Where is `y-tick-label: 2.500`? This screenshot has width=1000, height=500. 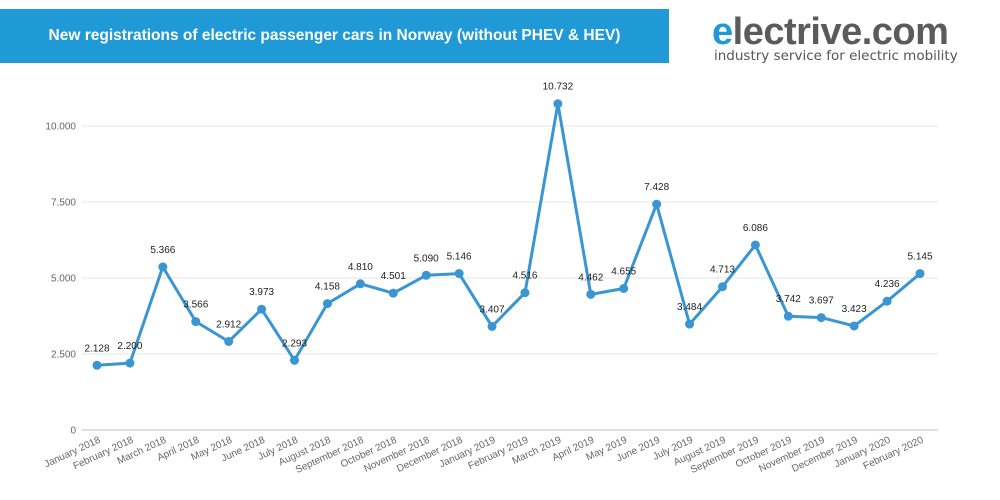
y-tick-label: 2.500 is located at coordinates (63, 355).